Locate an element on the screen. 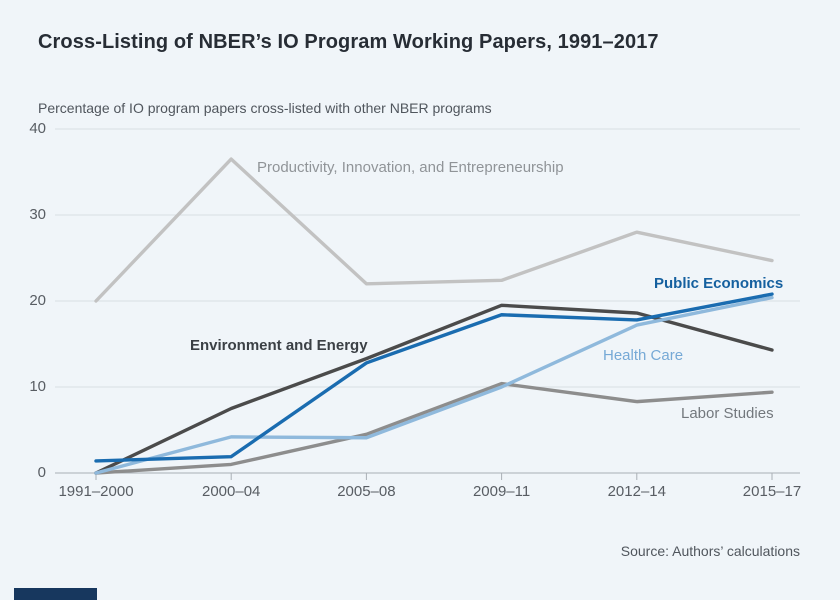  chart-line-labor-studies is located at coordinates (434, 428).